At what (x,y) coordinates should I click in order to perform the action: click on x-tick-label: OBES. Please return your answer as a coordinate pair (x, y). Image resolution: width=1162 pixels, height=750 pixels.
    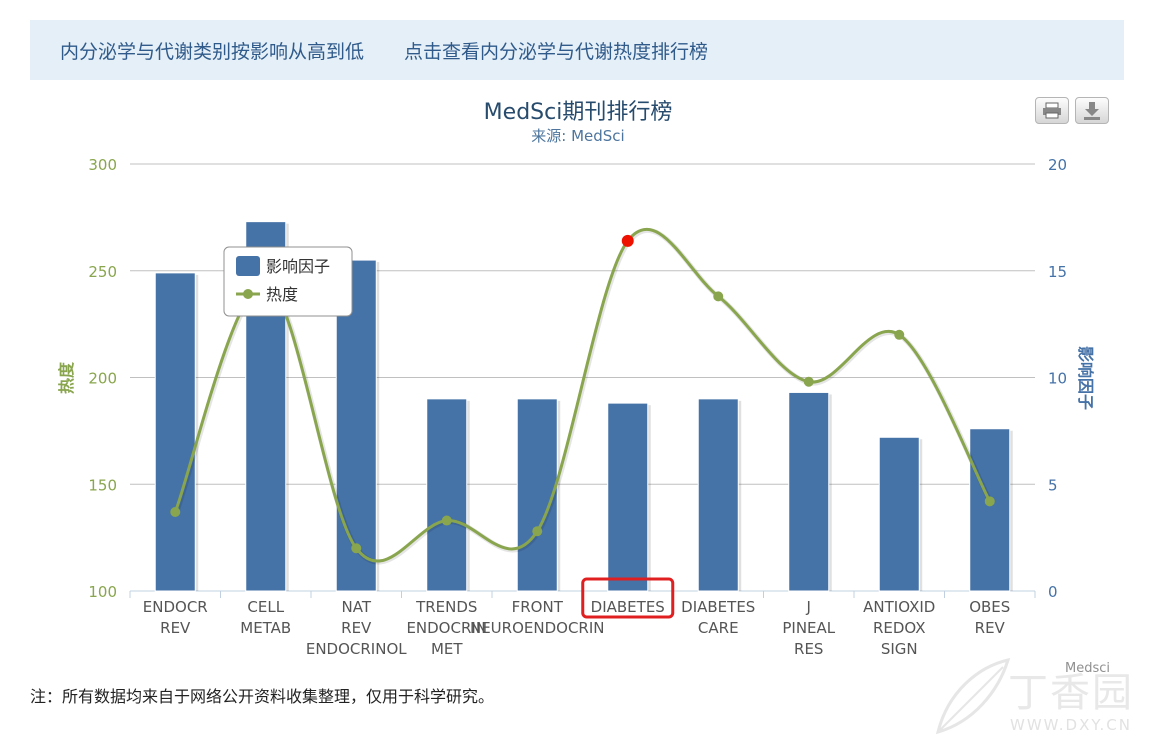
    Looking at the image, I should click on (989, 607).